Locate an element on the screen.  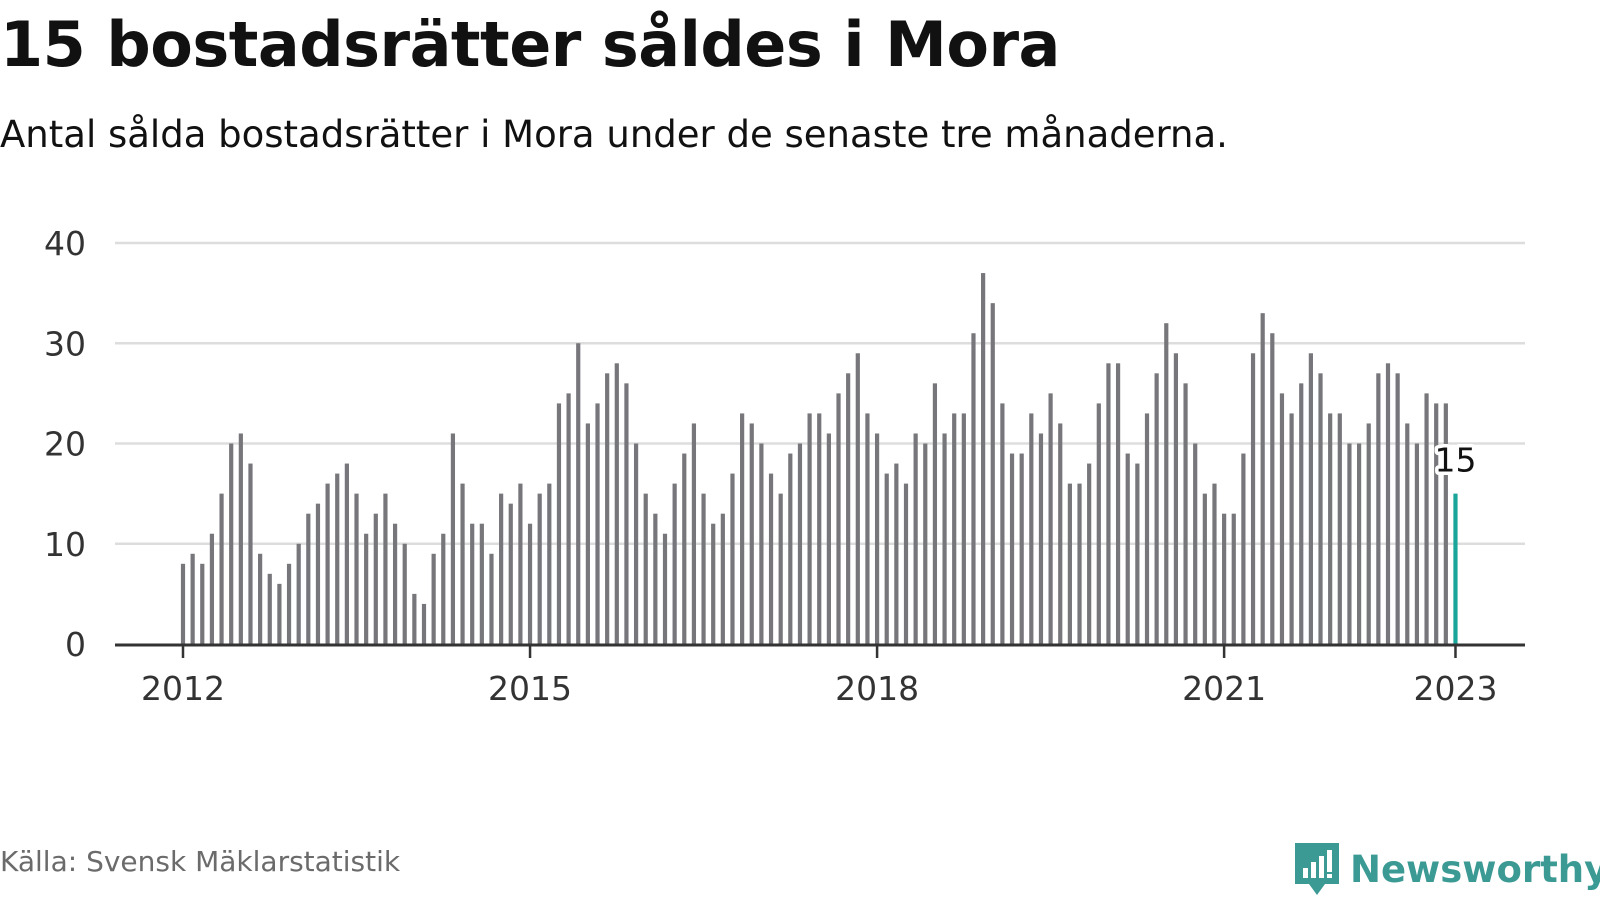
x-axis-ticks: 2012 2015 2018 2021 2023 is located at coordinates (819, 677).